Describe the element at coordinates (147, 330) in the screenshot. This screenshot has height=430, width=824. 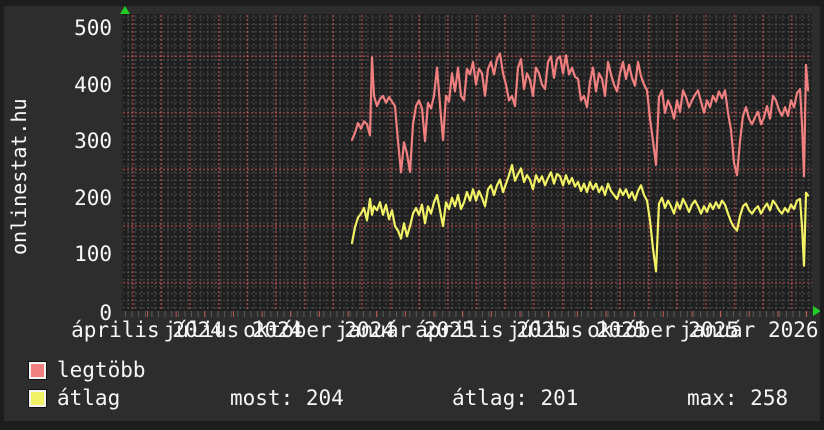
I see `x-tick-label: április 2024` at that location.